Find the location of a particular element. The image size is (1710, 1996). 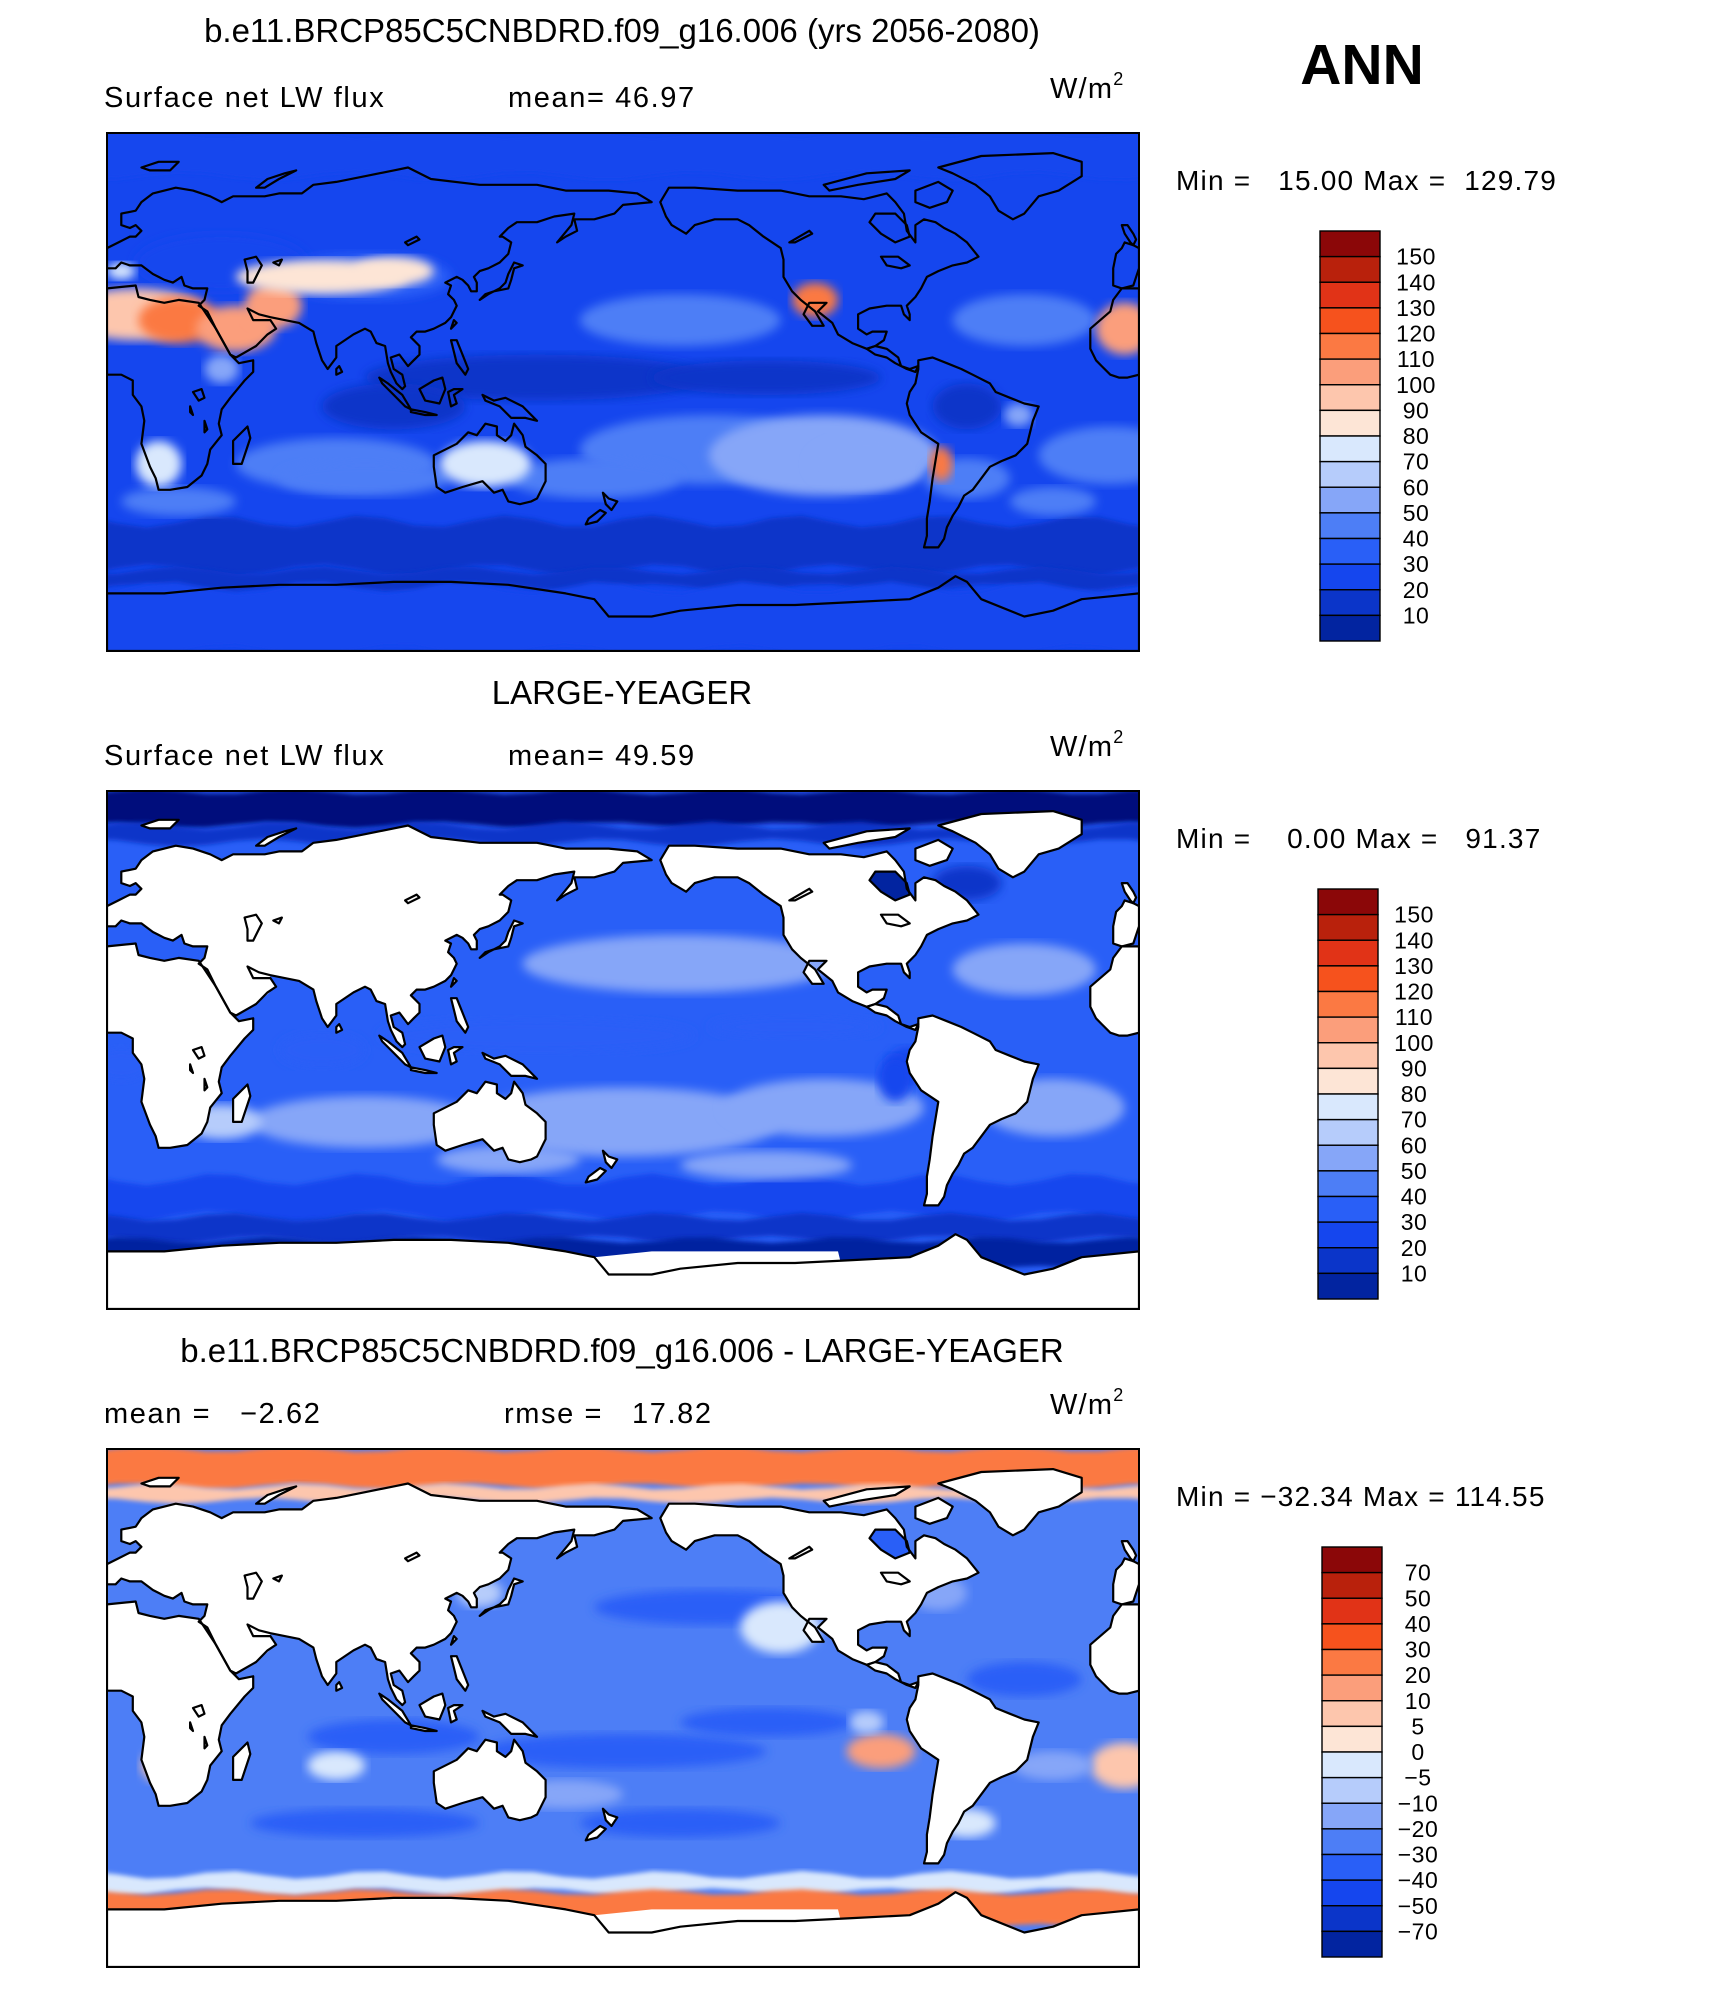

colorbar-label: −30 is located at coordinates (1418, 1855).